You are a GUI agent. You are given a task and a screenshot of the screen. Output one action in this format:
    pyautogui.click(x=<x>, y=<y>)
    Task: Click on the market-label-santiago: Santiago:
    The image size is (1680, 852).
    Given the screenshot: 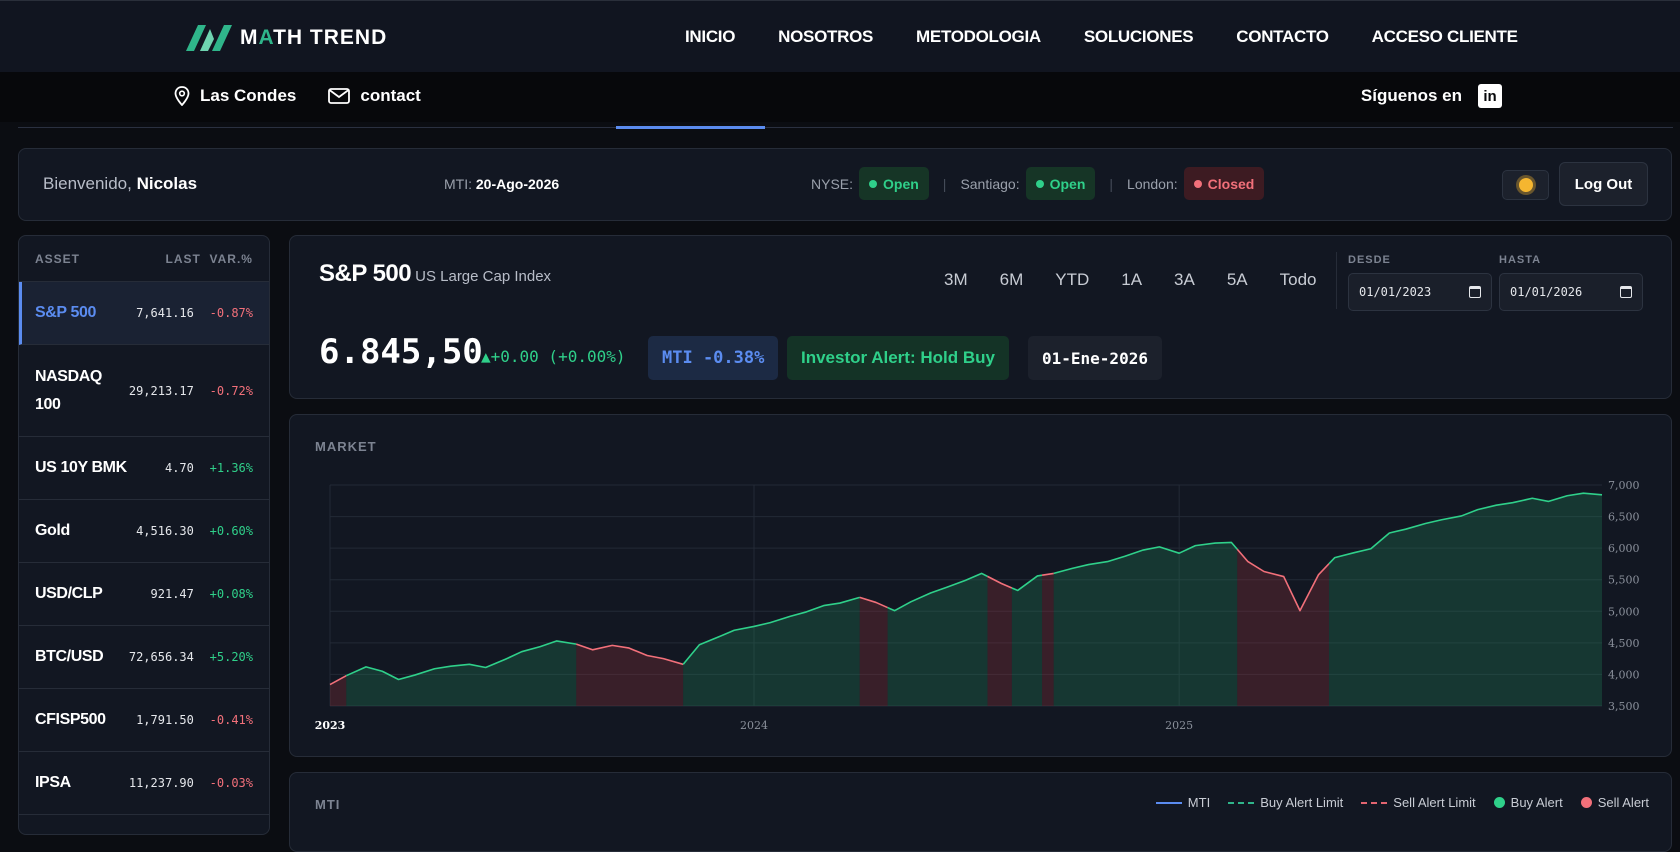 What is the action you would take?
    pyautogui.click(x=990, y=183)
    